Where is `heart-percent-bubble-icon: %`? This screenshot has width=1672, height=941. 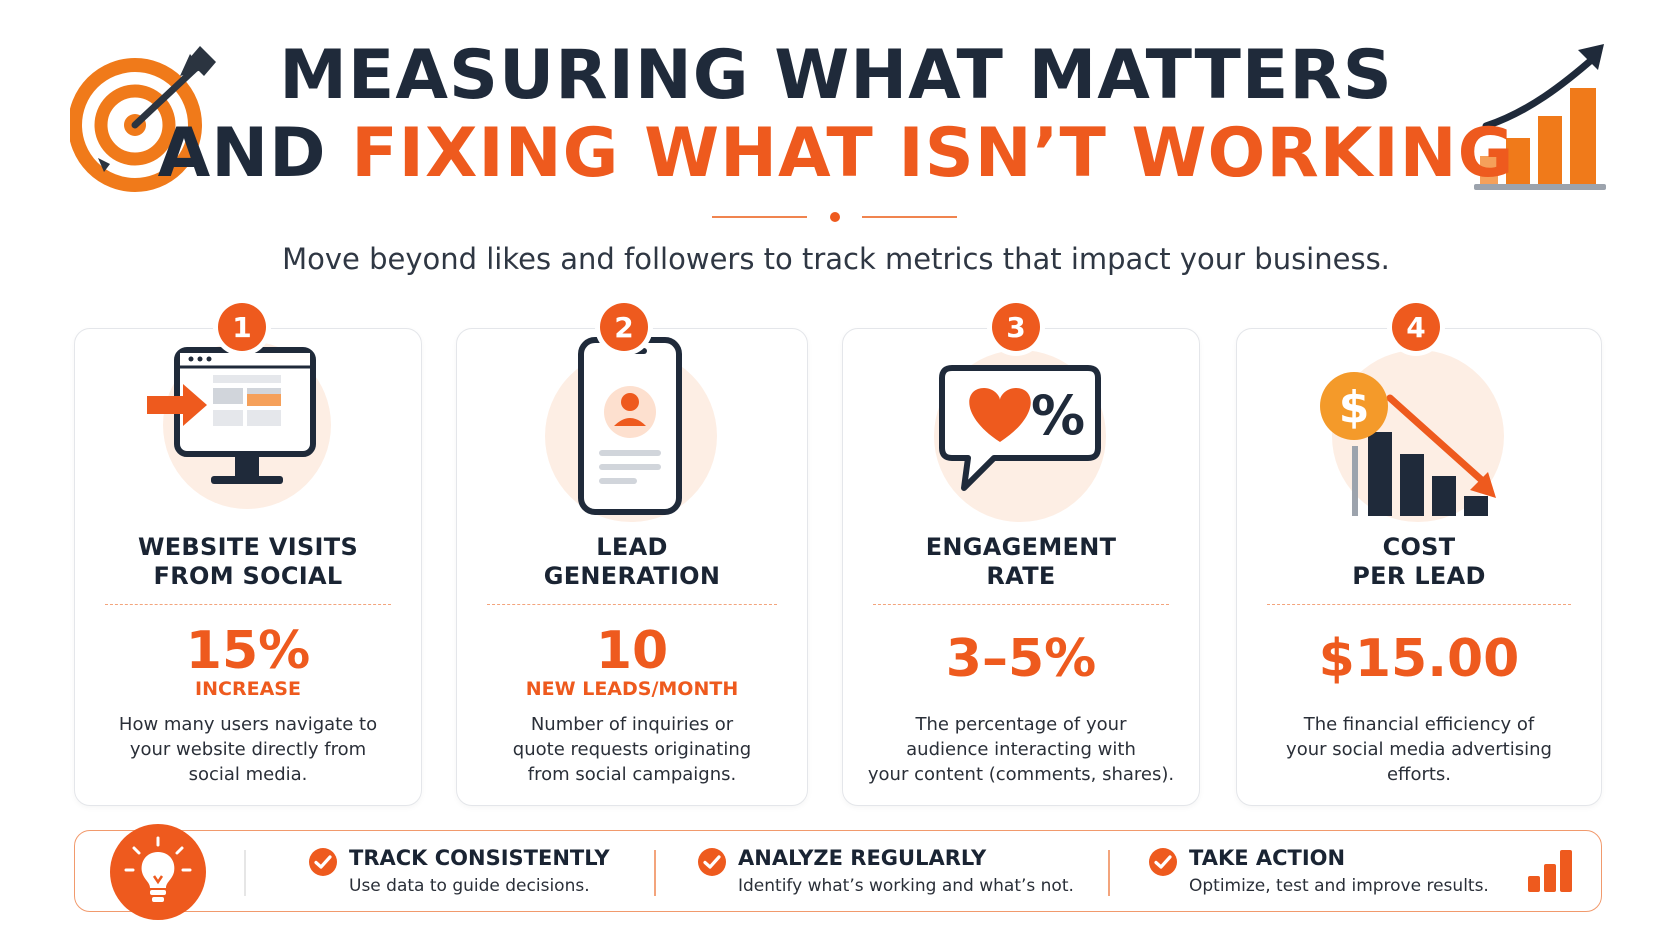 heart-percent-bubble-icon: % is located at coordinates (1020, 436).